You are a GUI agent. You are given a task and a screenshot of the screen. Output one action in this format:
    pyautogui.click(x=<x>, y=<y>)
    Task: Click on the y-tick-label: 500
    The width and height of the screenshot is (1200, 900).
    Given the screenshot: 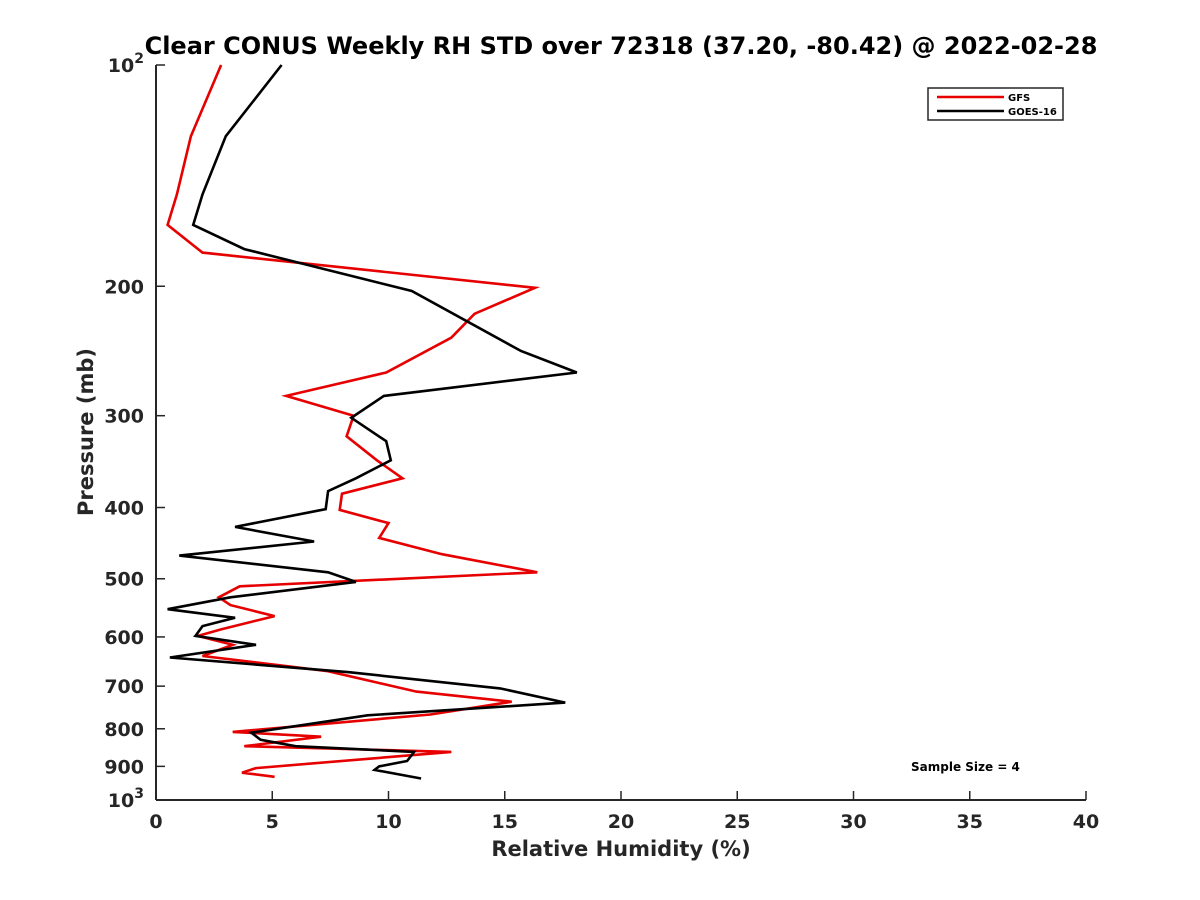 What is the action you would take?
    pyautogui.click(x=124, y=580)
    